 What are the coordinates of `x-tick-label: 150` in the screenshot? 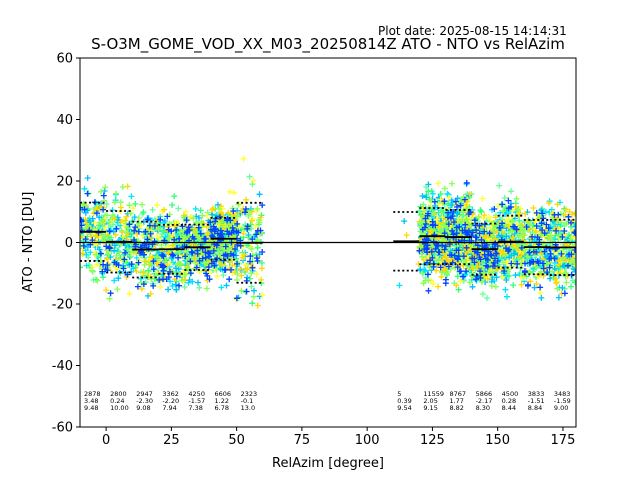 It's located at (497, 440).